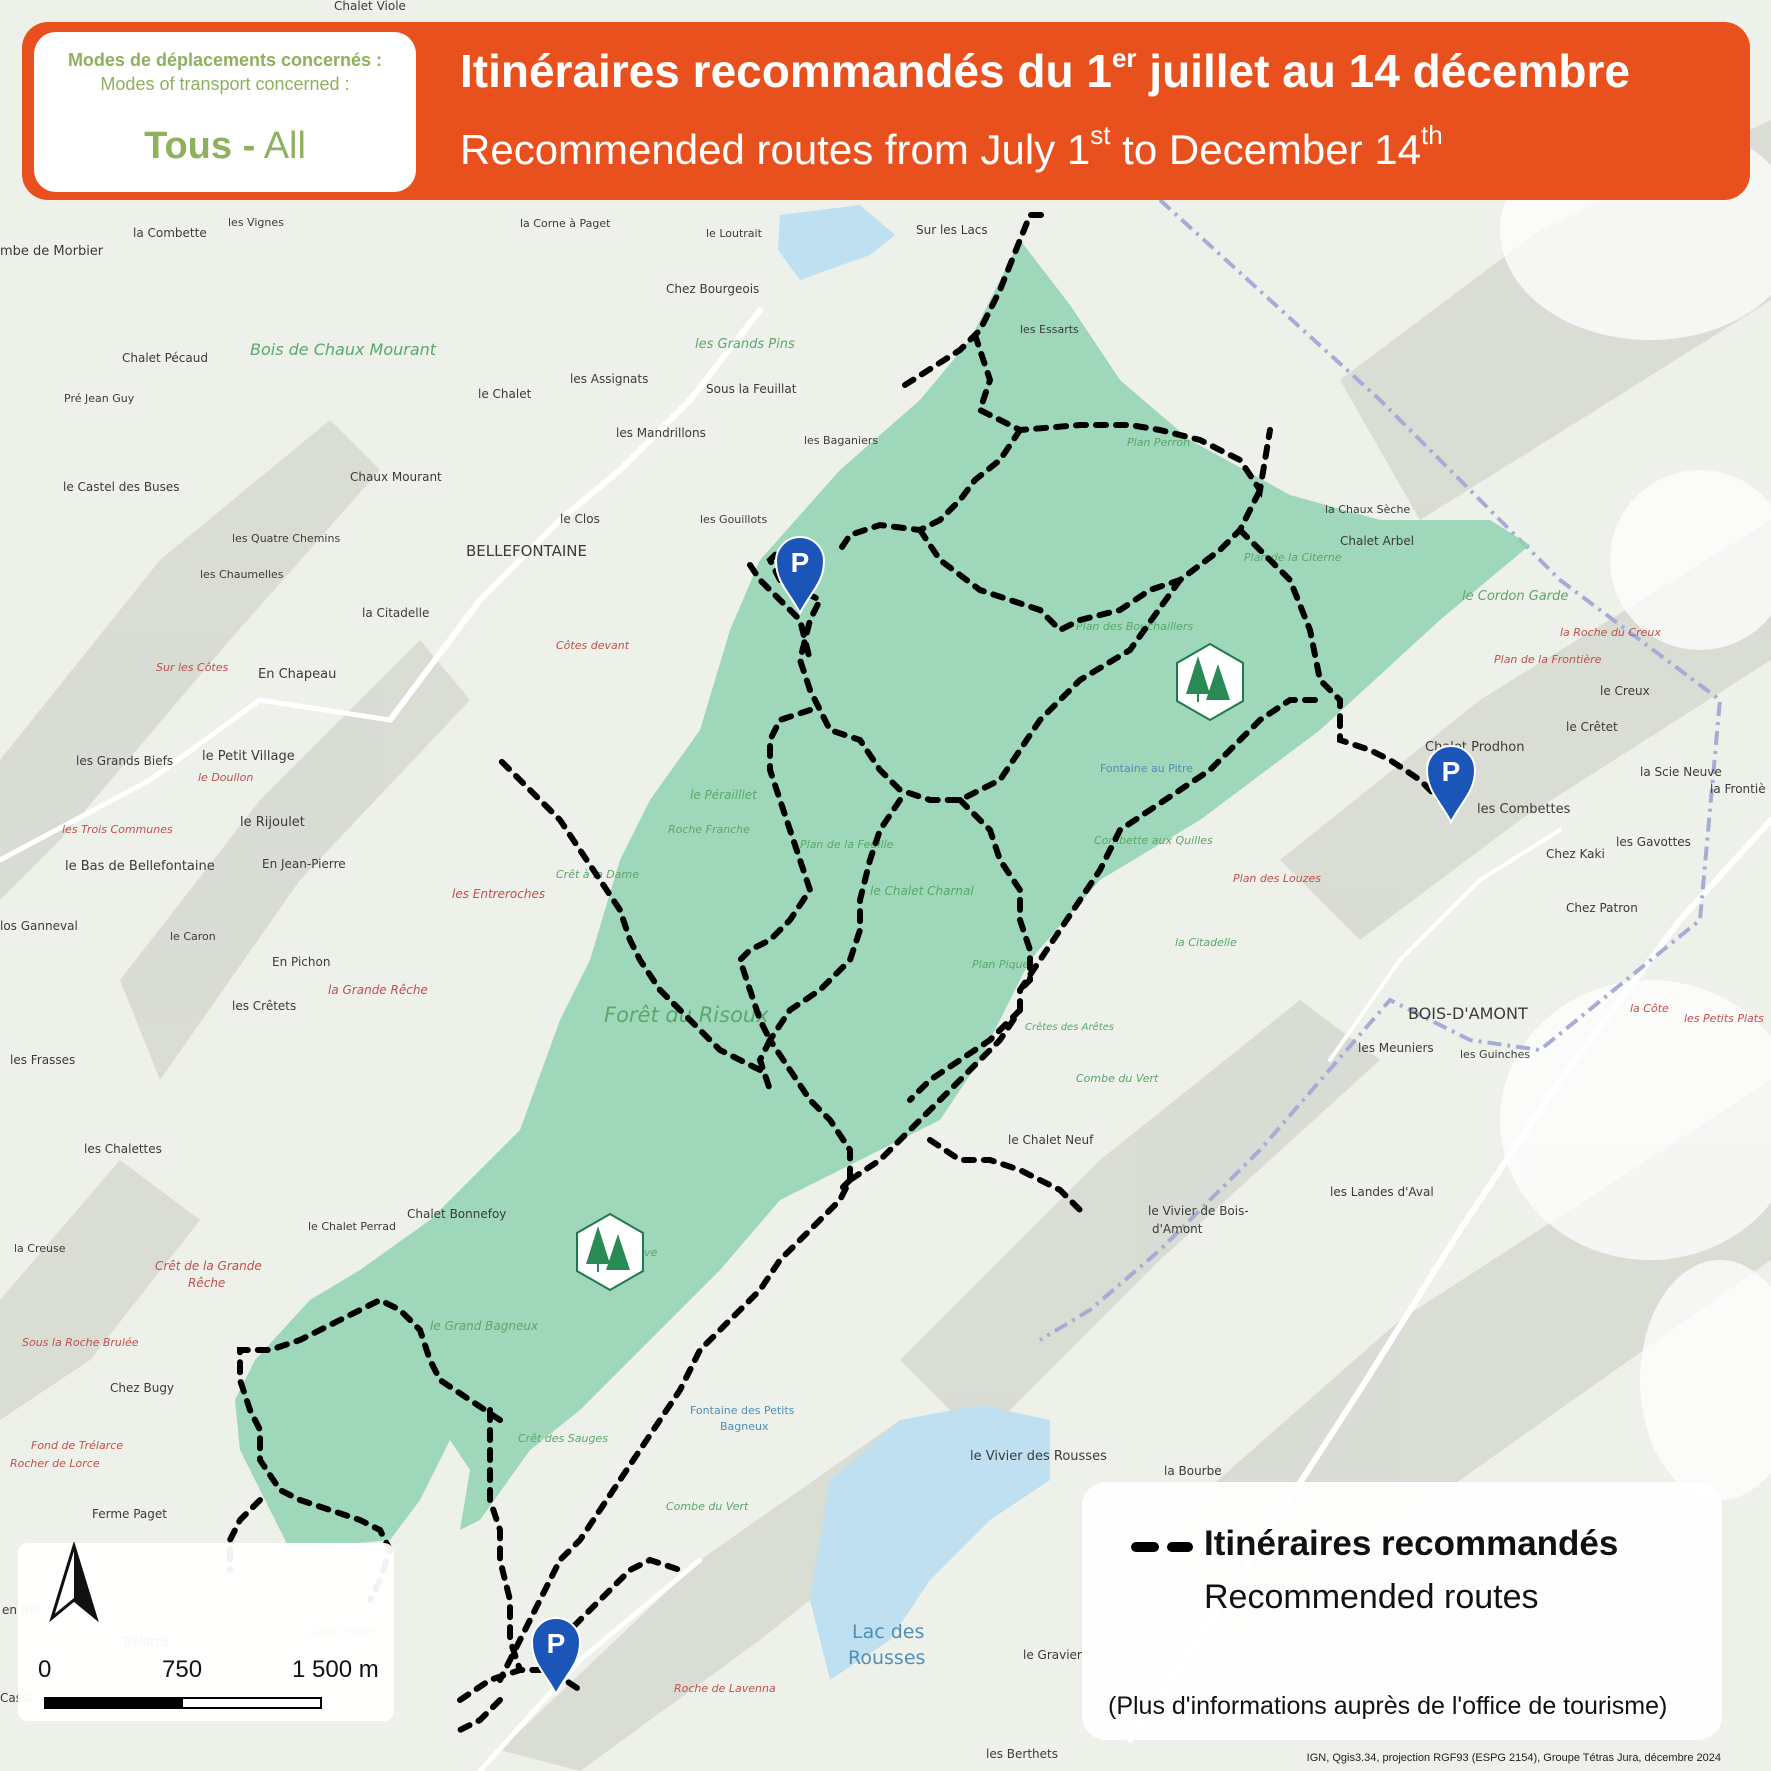  Describe the element at coordinates (248, 756) in the screenshot. I see `label-petit-village: le Petit Village` at that location.